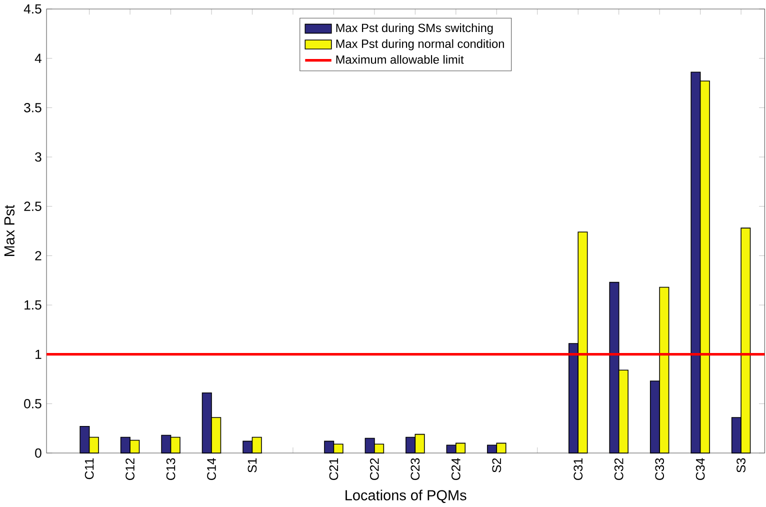 This screenshot has width=766, height=507. What do you see at coordinates (333, 469) in the screenshot?
I see `x-tick-label: C21` at bounding box center [333, 469].